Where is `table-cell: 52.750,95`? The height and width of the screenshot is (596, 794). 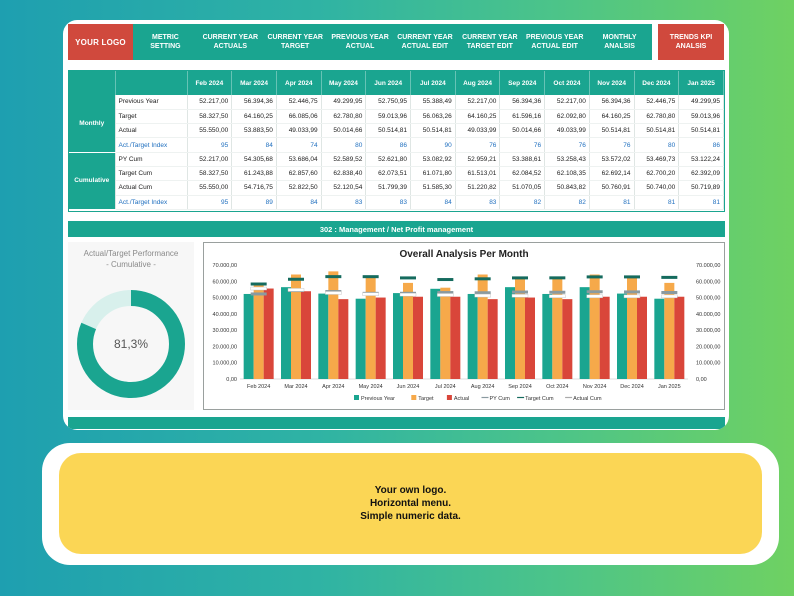 table-cell: 52.750,95 is located at coordinates (388, 102).